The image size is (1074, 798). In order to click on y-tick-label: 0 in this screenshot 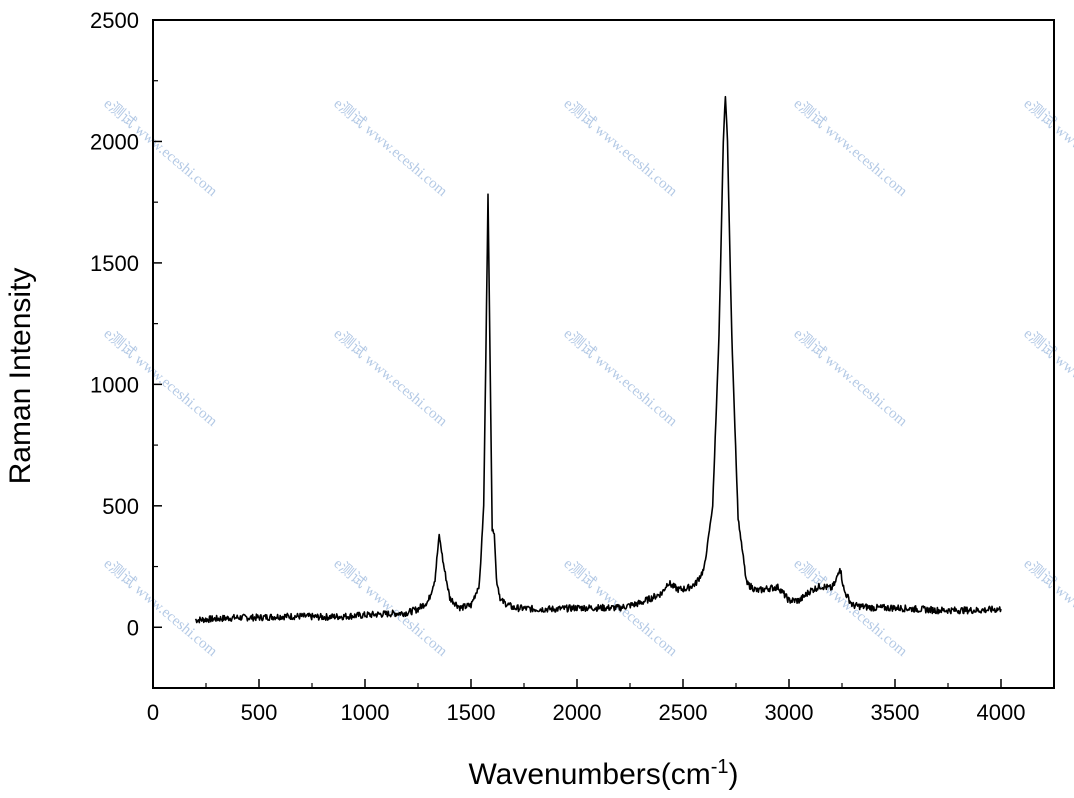, I will do `click(133, 627)`.